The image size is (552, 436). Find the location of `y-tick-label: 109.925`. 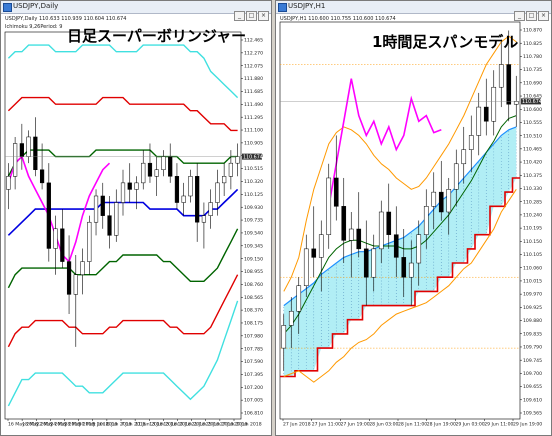

y-tick-label: 109.925 is located at coordinates (532, 308).